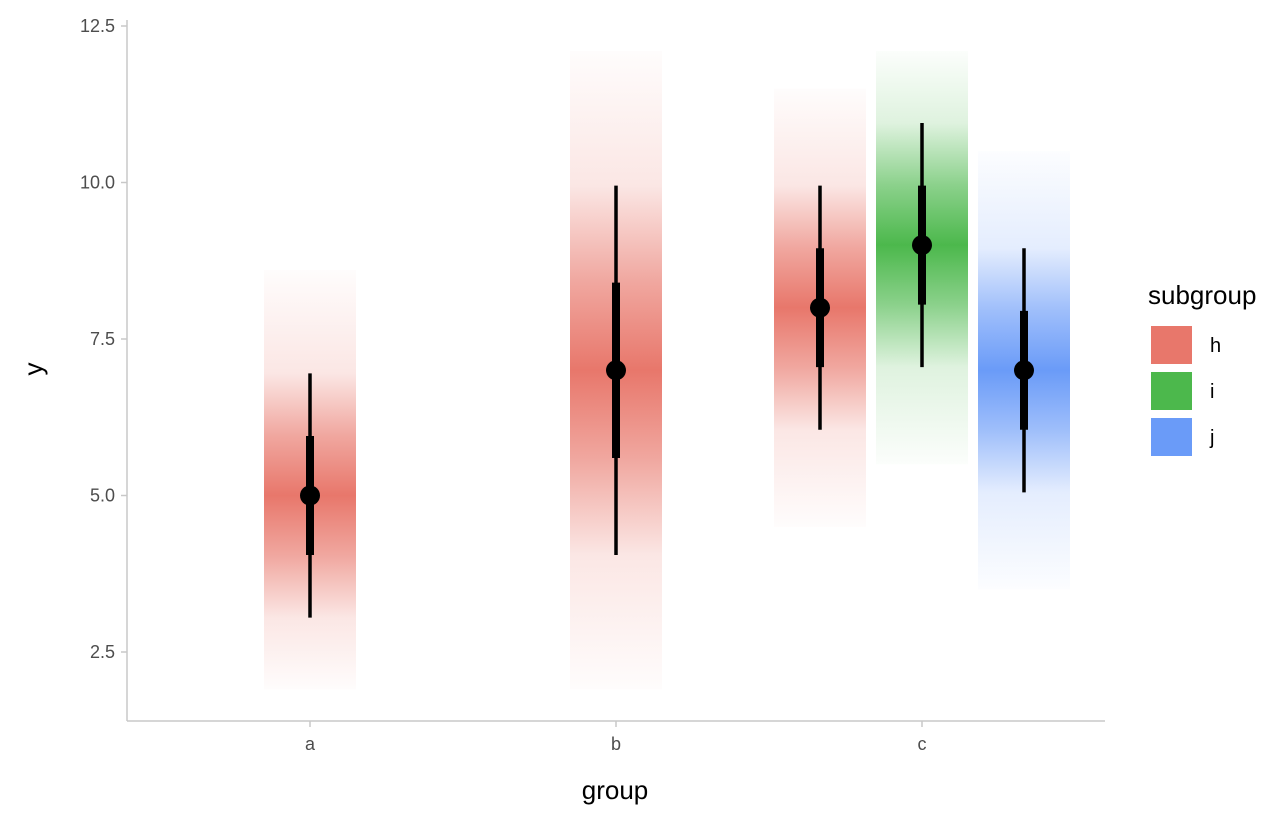 The image size is (1284, 828). I want to click on legend-label-i: i, so click(1212, 392).